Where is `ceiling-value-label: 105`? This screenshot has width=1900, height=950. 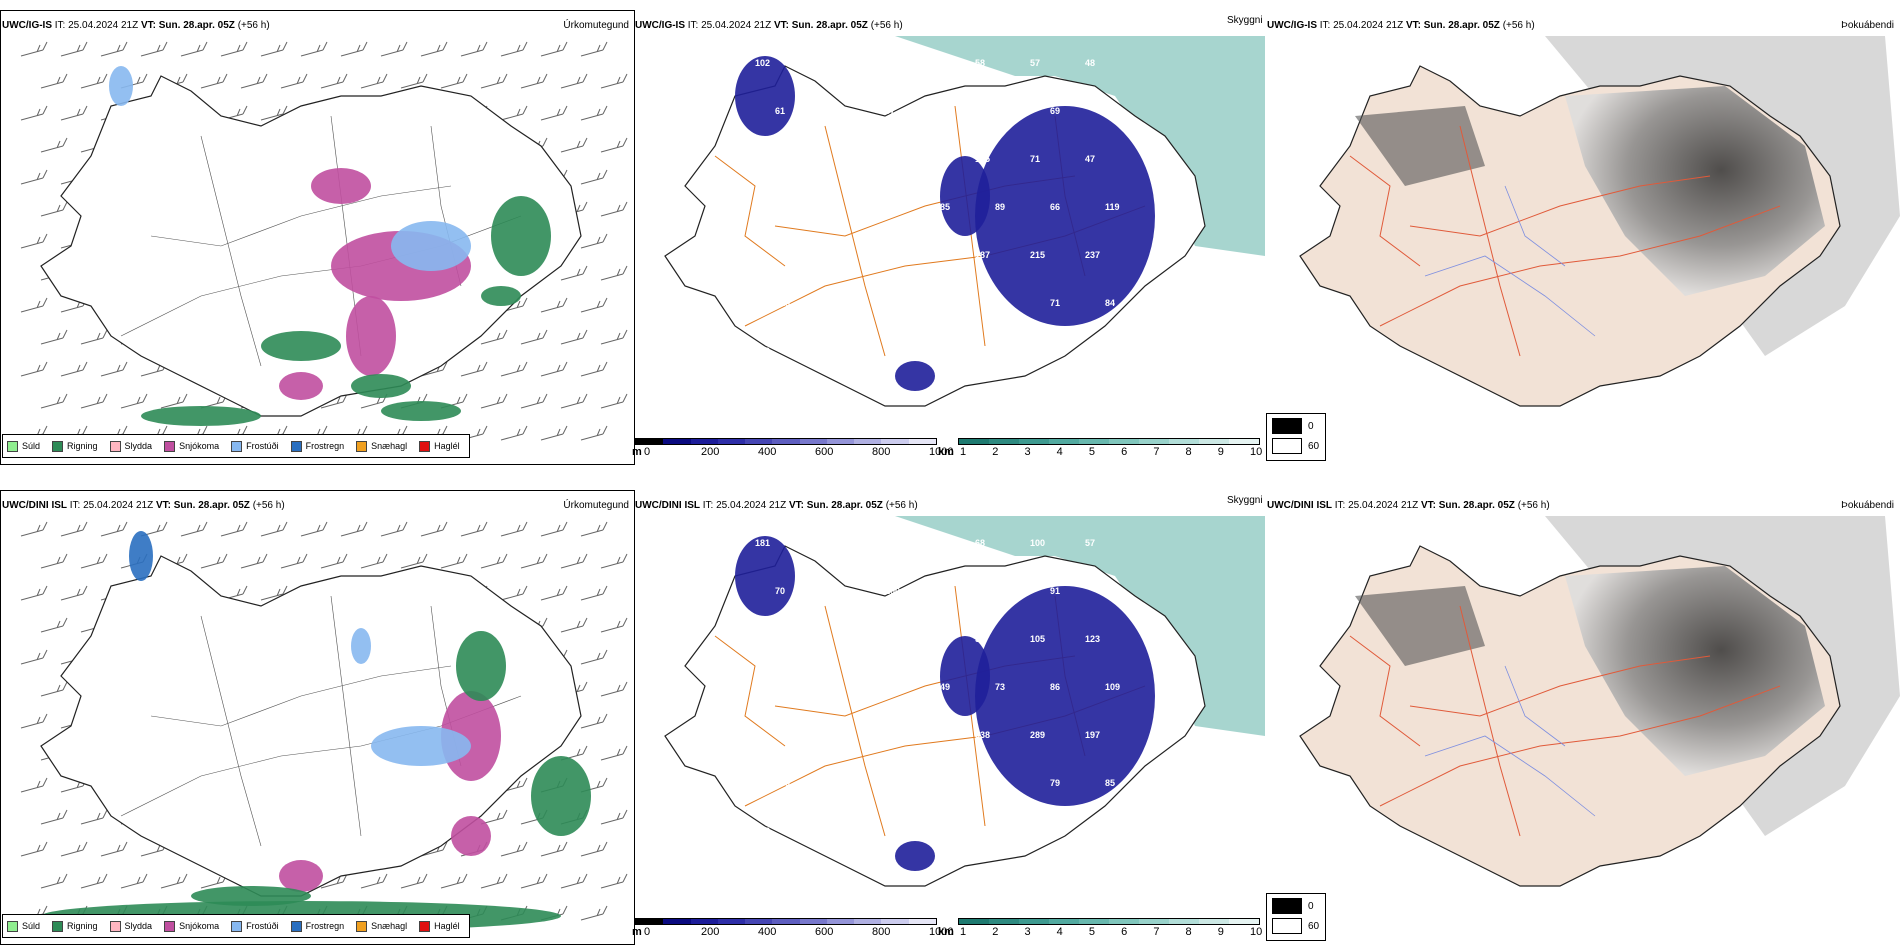
ceiling-value-label: 105 is located at coordinates (982, 159).